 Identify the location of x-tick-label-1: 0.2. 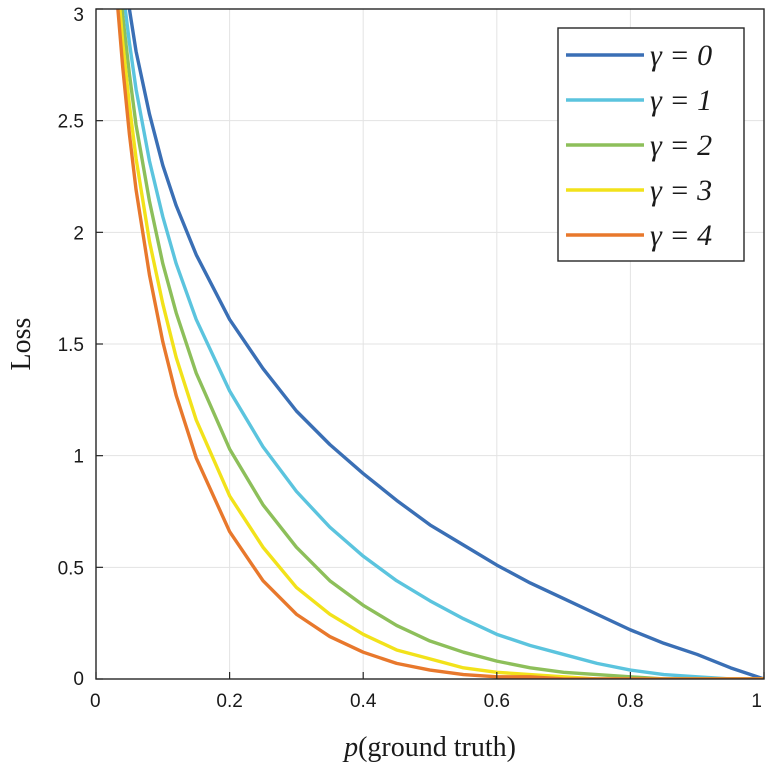
(229, 701).